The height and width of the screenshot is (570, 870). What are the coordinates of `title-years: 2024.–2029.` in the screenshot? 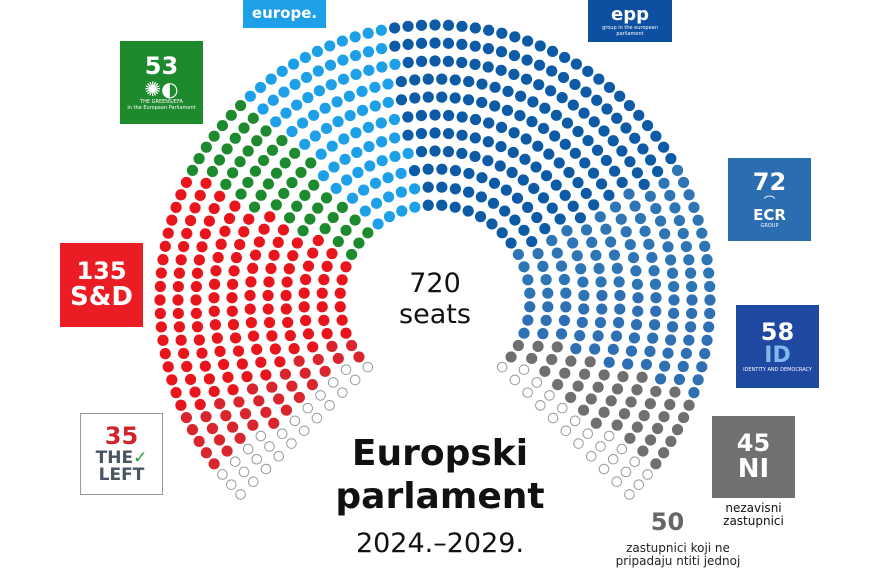 It's located at (440, 543).